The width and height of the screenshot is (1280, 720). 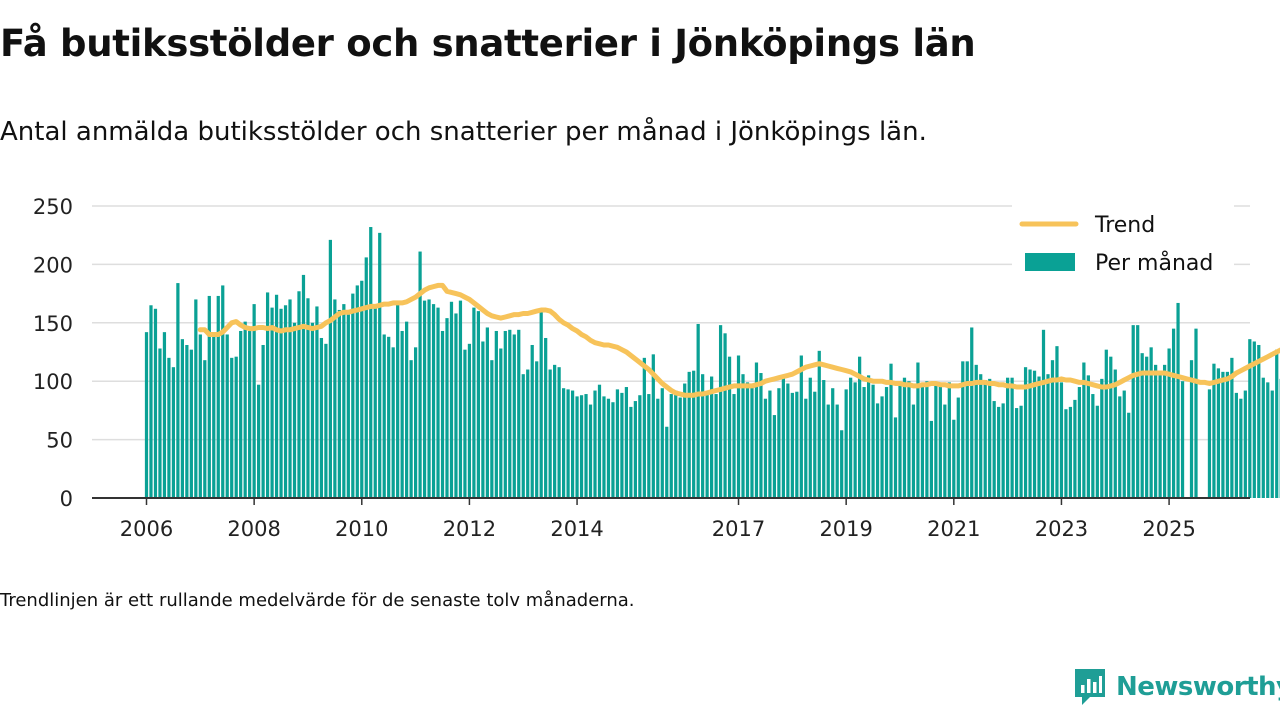 What do you see at coordinates (1090, 687) in the screenshot?
I see `newsworthy-logo-icon` at bounding box center [1090, 687].